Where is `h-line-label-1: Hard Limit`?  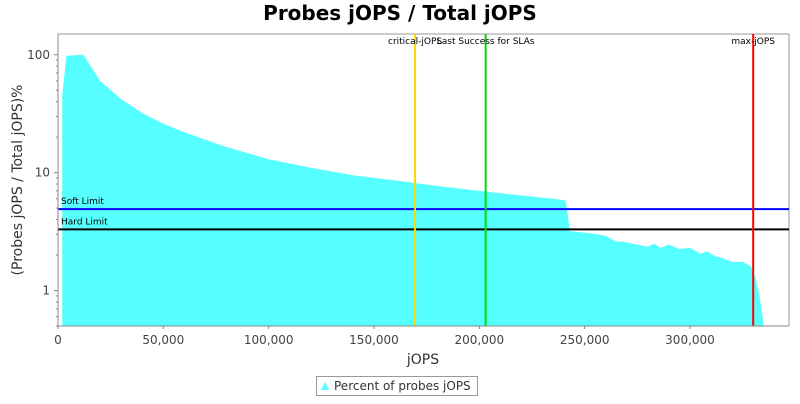 h-line-label-1: Hard Limit is located at coordinates (84, 222).